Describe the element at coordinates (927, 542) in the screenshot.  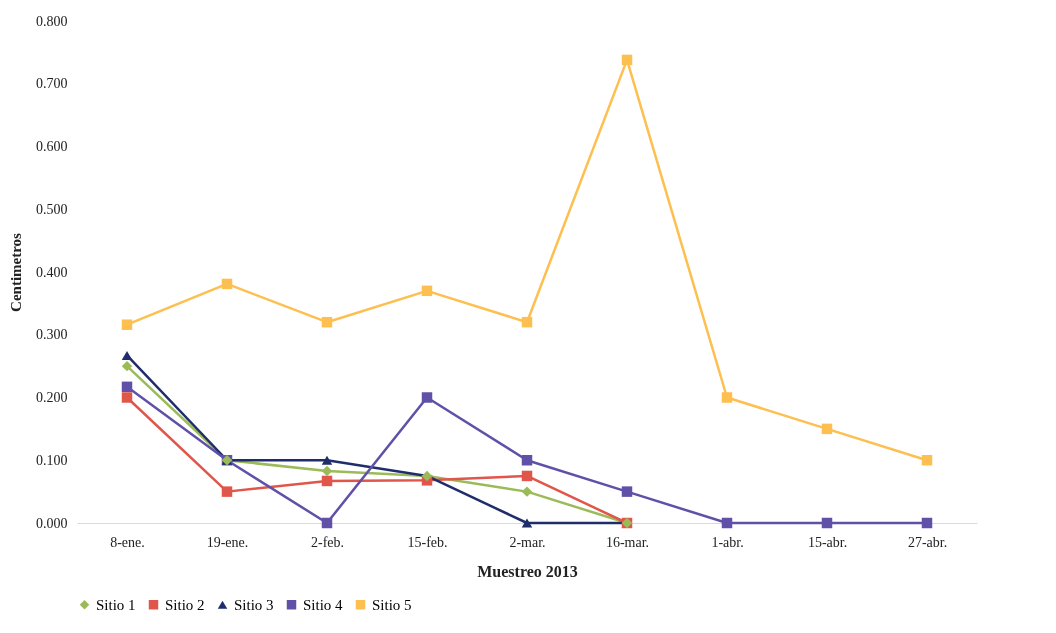
I see `x-tick-label: 27-abr.` at that location.